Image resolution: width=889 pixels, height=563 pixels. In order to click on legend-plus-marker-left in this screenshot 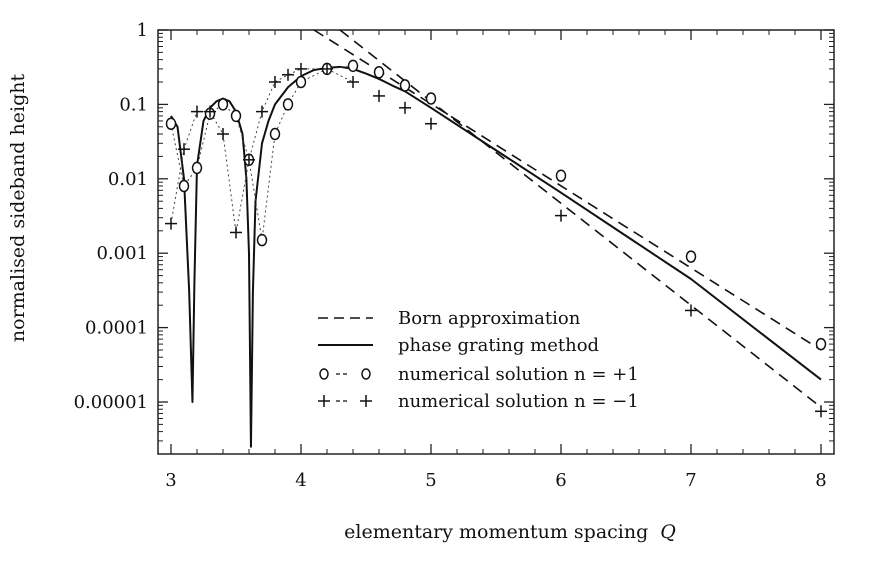, I will do `click(324, 401)`.